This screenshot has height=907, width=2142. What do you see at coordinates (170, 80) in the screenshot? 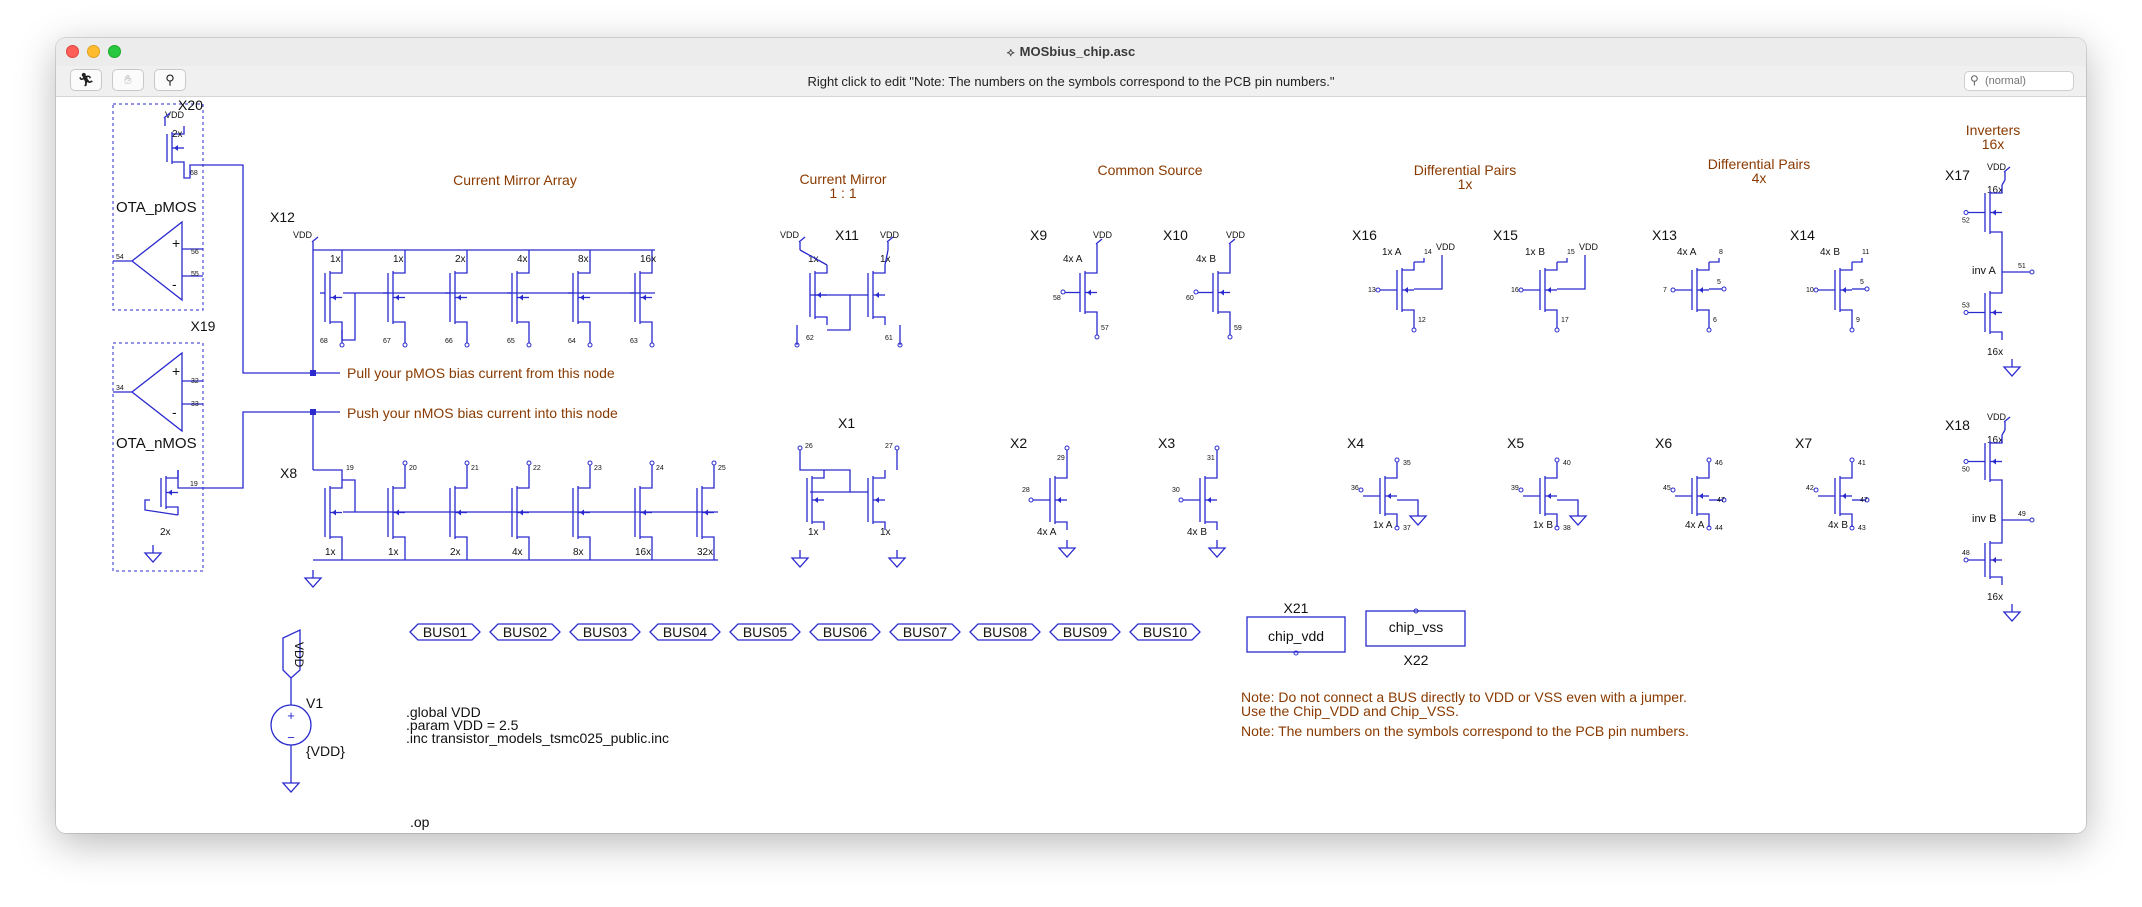
I see `probe-button: ⚲` at bounding box center [170, 80].